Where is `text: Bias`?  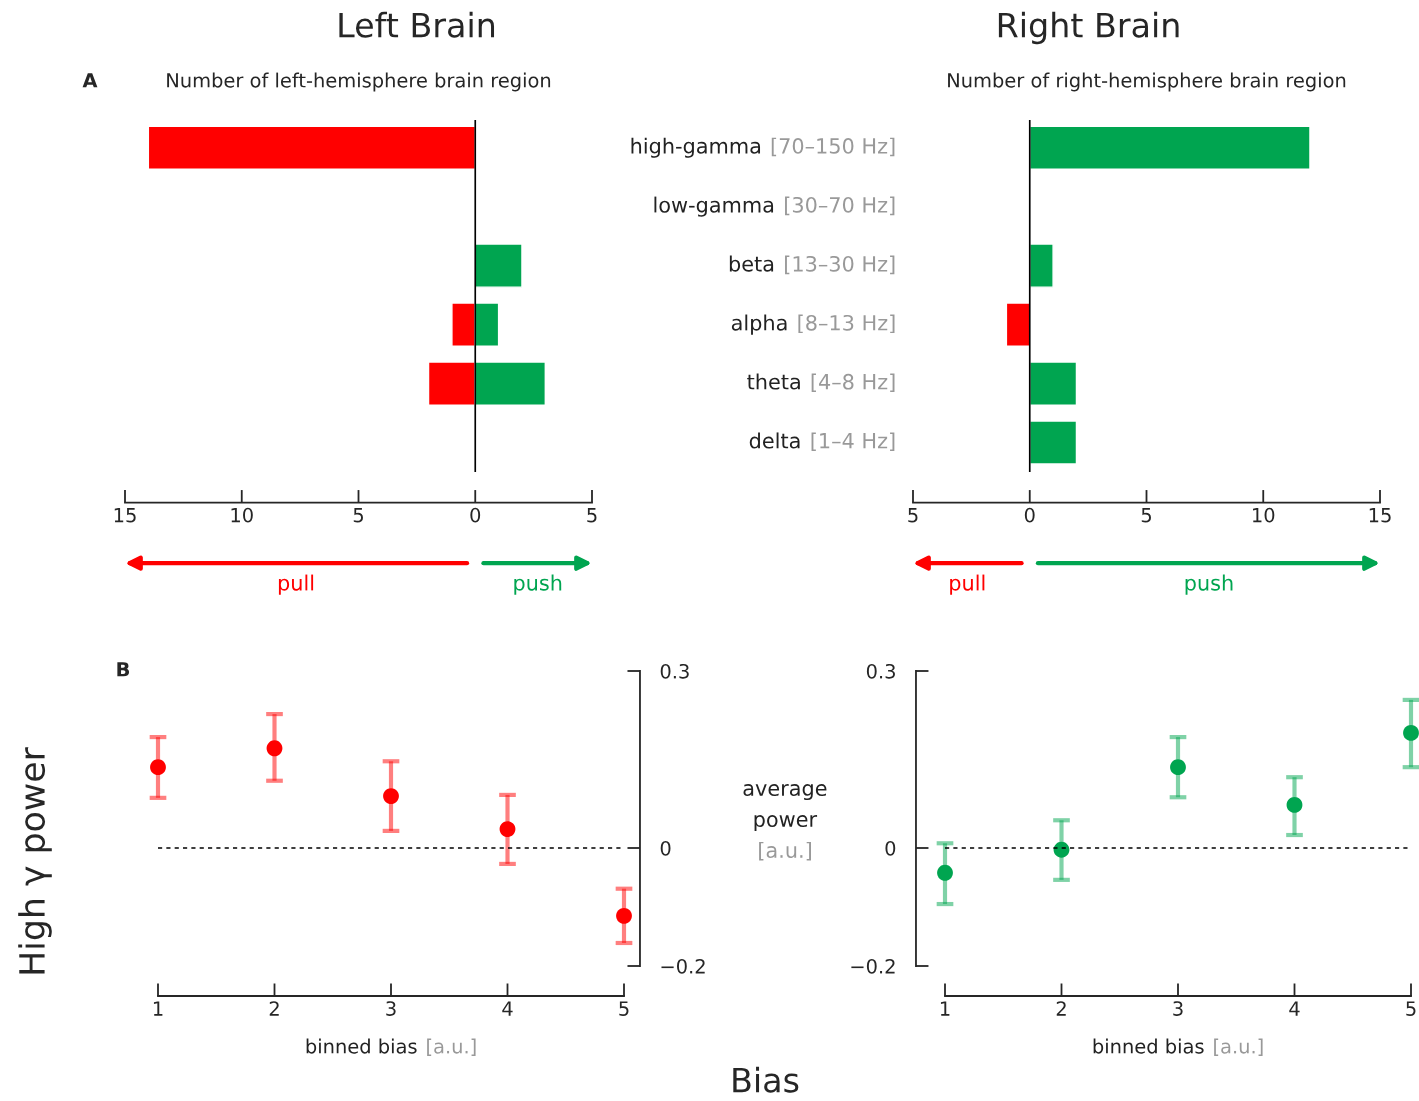 text: Bias is located at coordinates (766, 1079).